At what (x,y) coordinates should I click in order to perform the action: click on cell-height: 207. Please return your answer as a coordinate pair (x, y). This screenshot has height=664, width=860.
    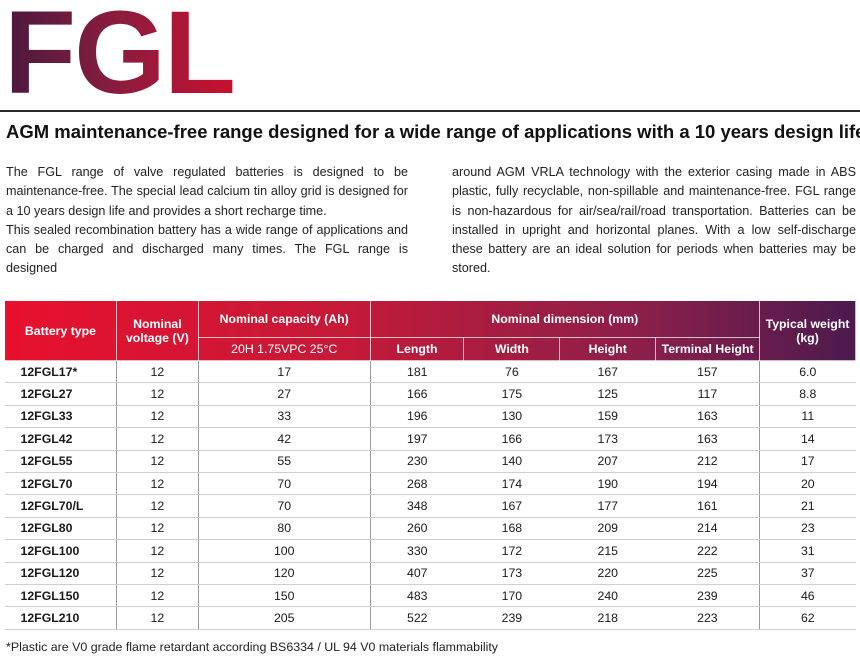
    Looking at the image, I should click on (607, 461).